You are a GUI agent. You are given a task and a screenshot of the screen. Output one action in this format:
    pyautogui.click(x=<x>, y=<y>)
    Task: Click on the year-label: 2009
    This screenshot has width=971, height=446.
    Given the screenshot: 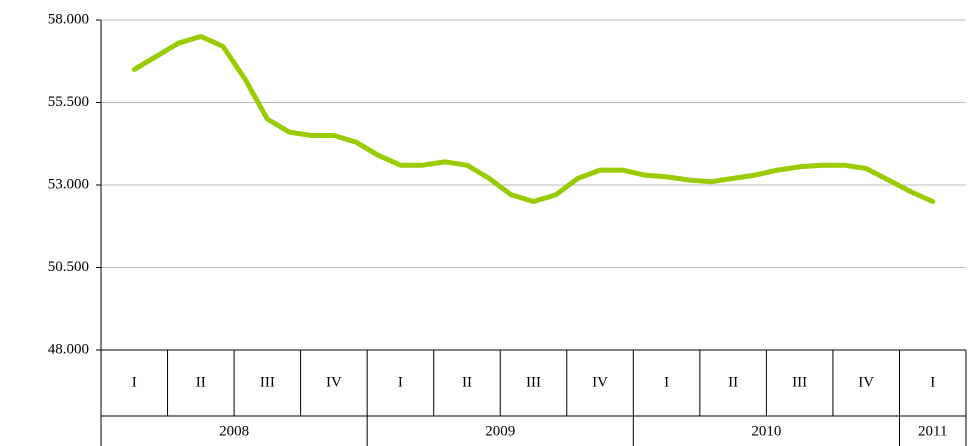 What is the action you would take?
    pyautogui.click(x=500, y=431)
    